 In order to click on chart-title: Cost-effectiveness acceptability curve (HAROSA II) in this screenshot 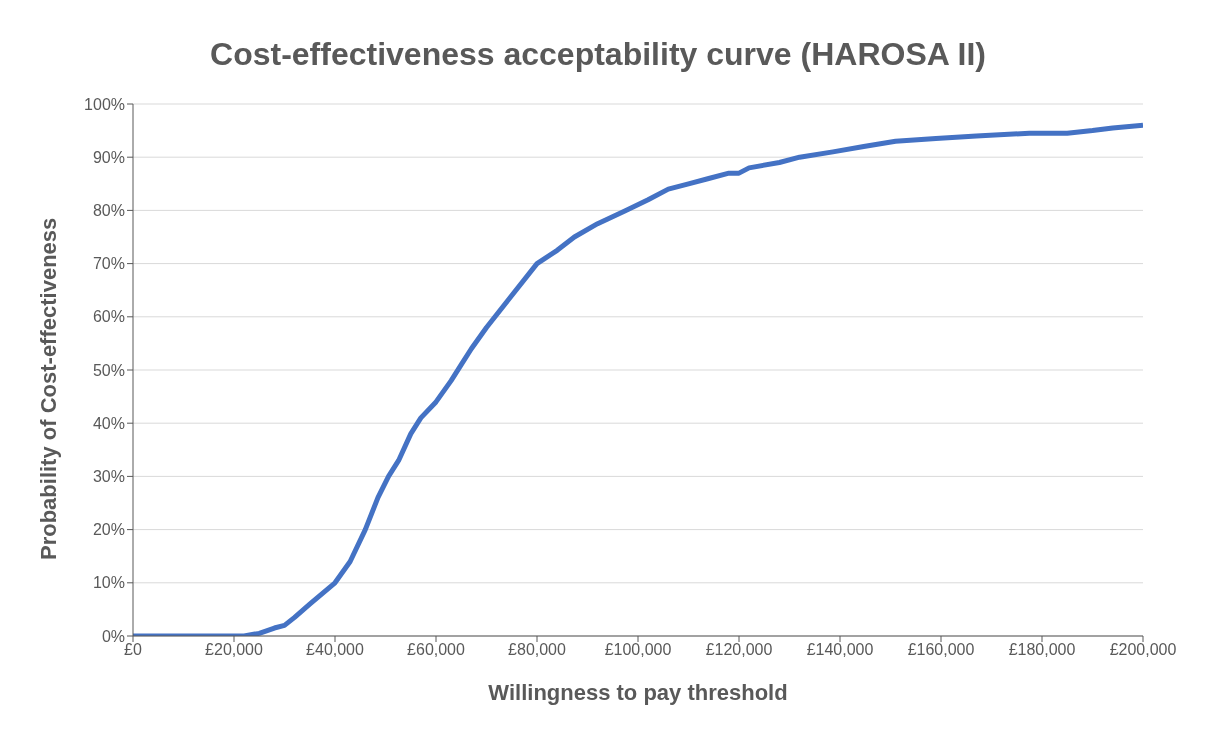, I will do `click(598, 54)`.